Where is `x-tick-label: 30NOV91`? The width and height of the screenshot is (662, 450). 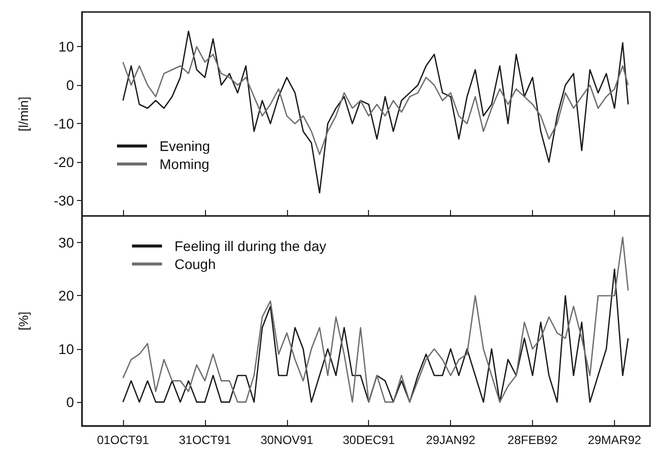 x-tick-label: 30NOV91 is located at coordinates (287, 440).